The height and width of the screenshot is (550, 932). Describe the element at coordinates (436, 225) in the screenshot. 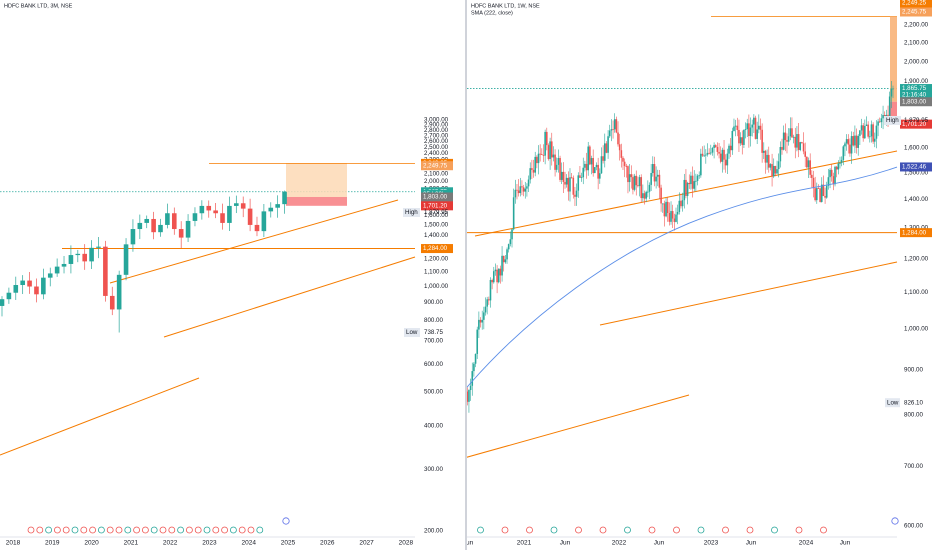

I see `y-tick-label: 1,500.00` at that location.